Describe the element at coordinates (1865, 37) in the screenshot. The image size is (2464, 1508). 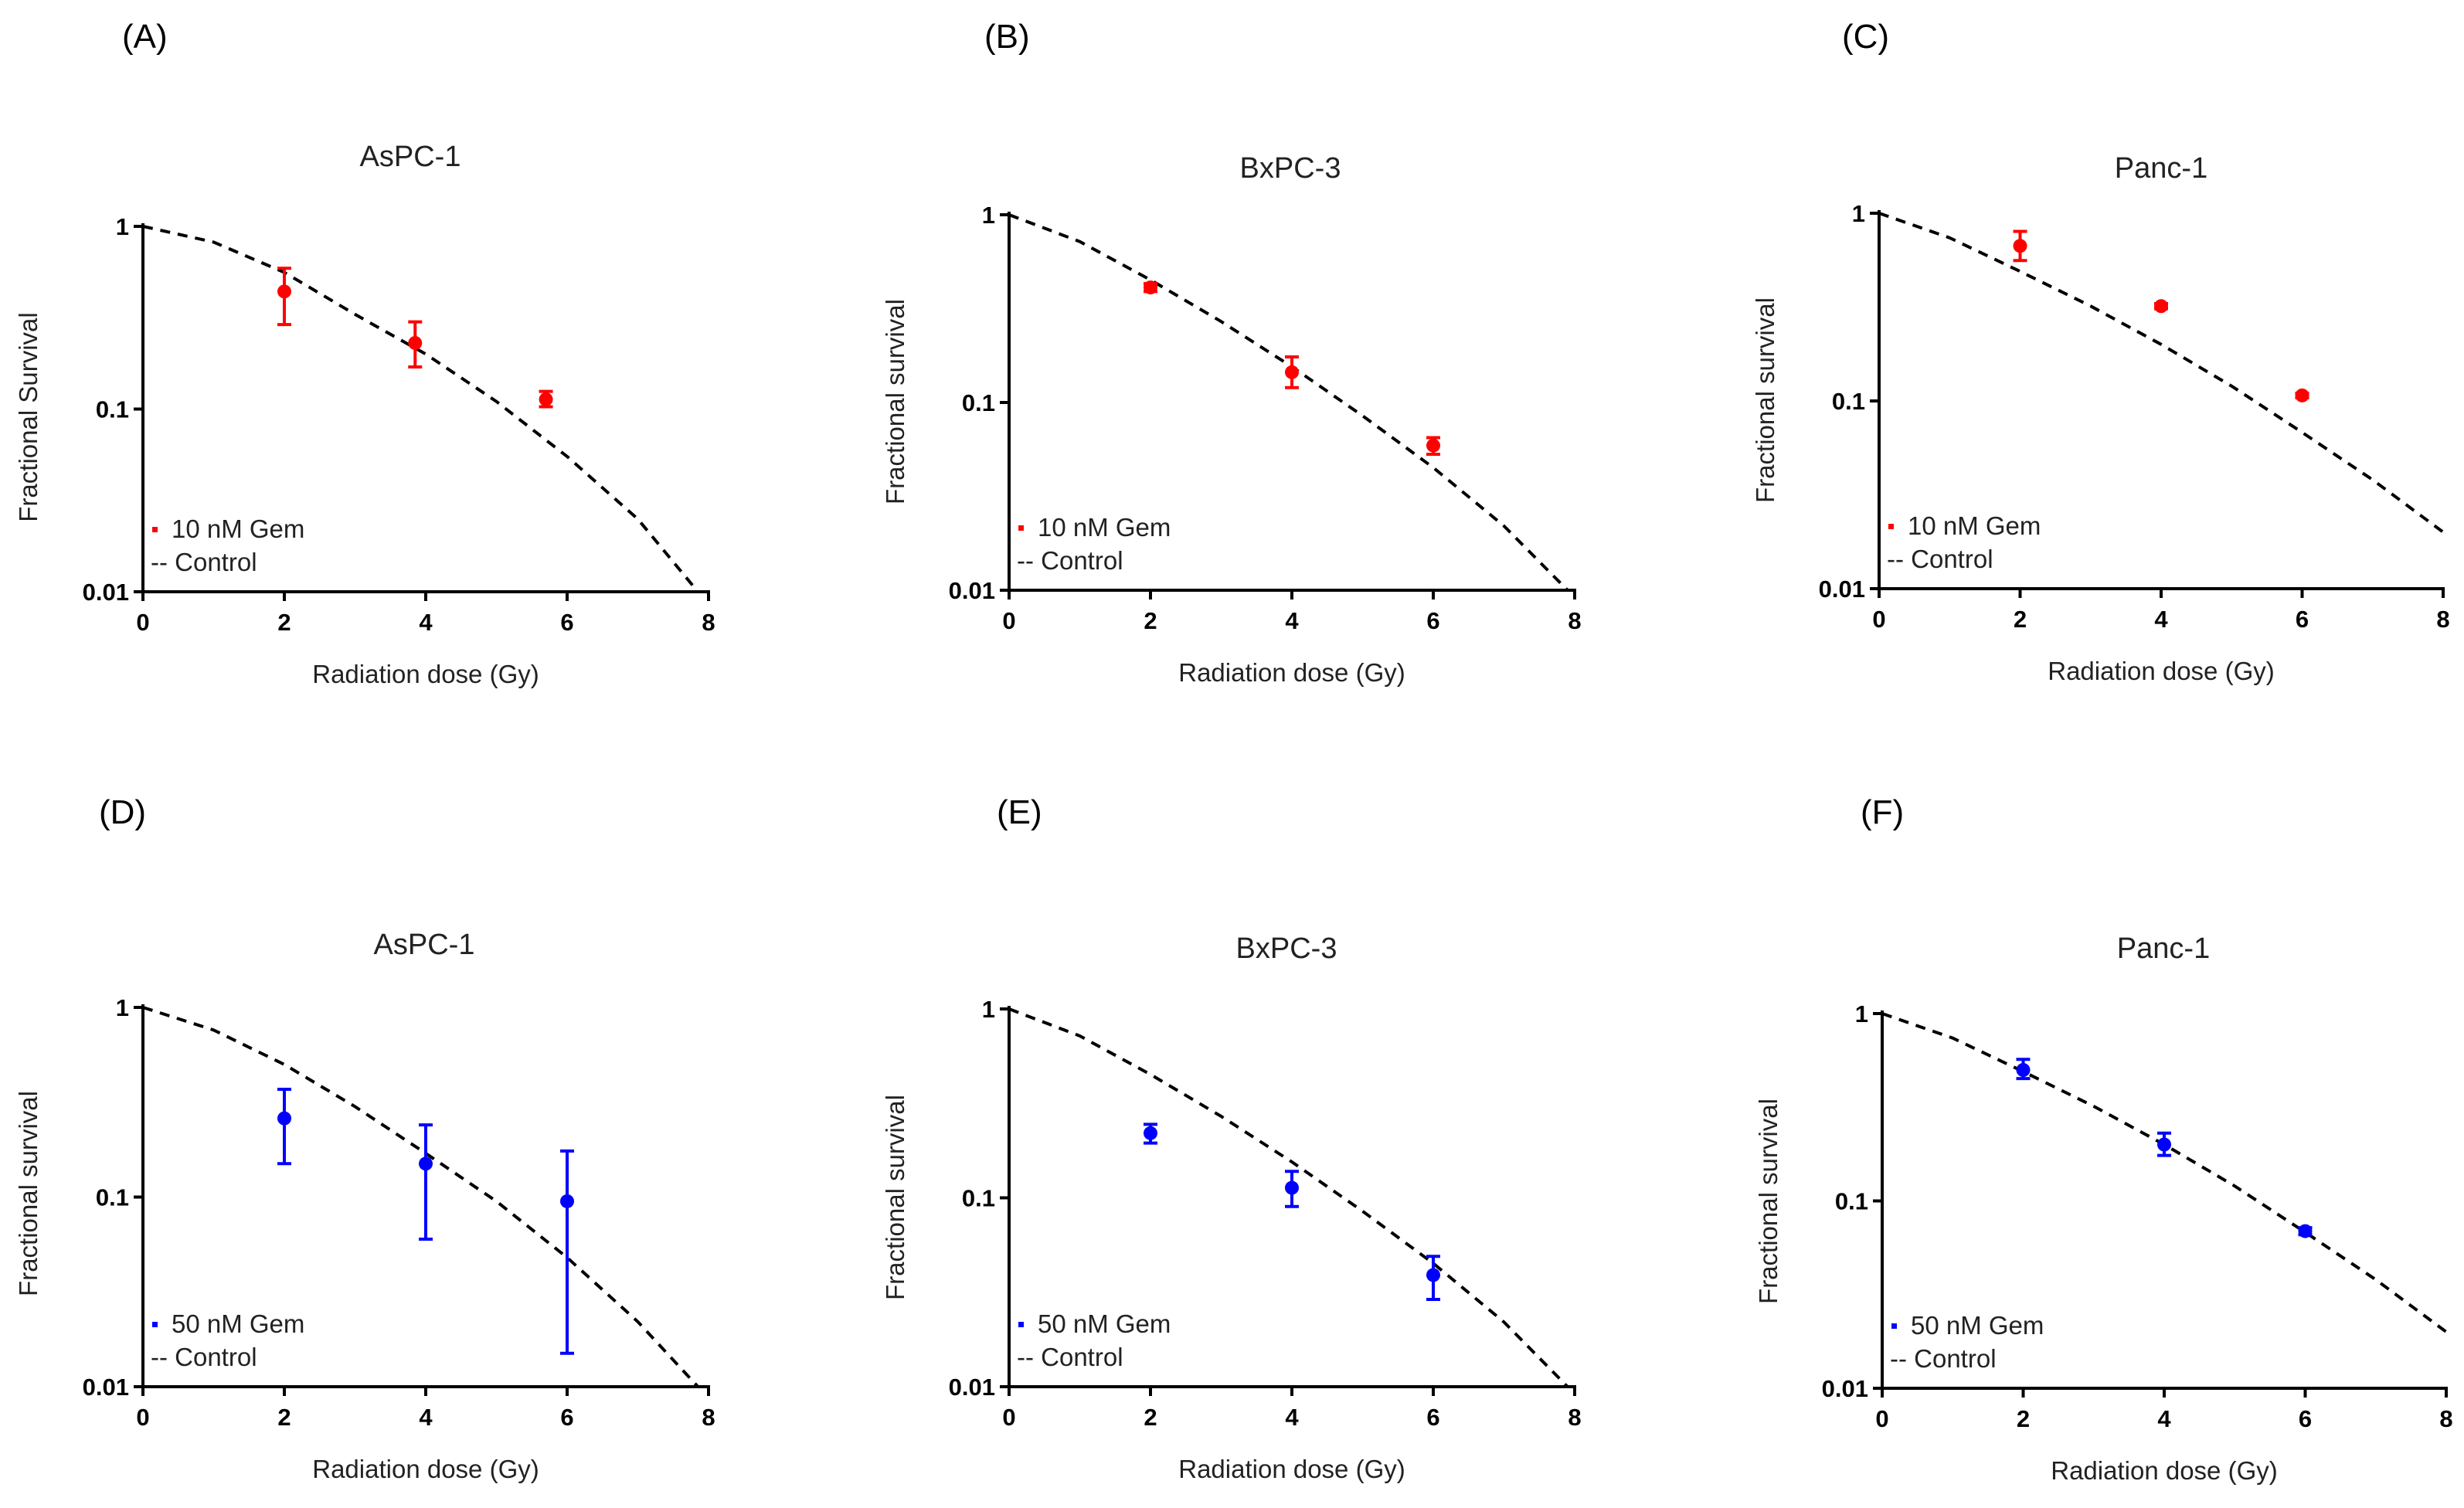
I see `panel-letter: (C)` at that location.